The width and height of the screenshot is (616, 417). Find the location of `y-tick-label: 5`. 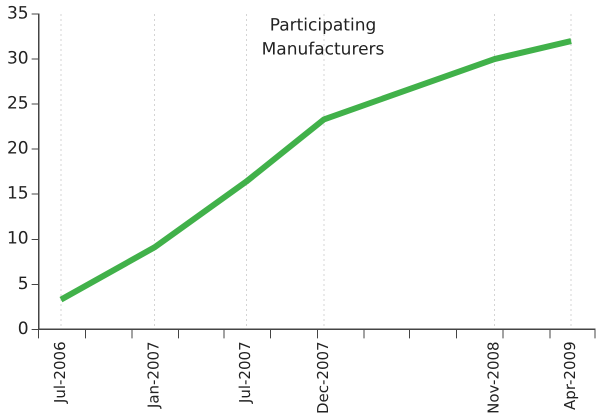

y-tick-label: 5 is located at coordinates (23, 284).